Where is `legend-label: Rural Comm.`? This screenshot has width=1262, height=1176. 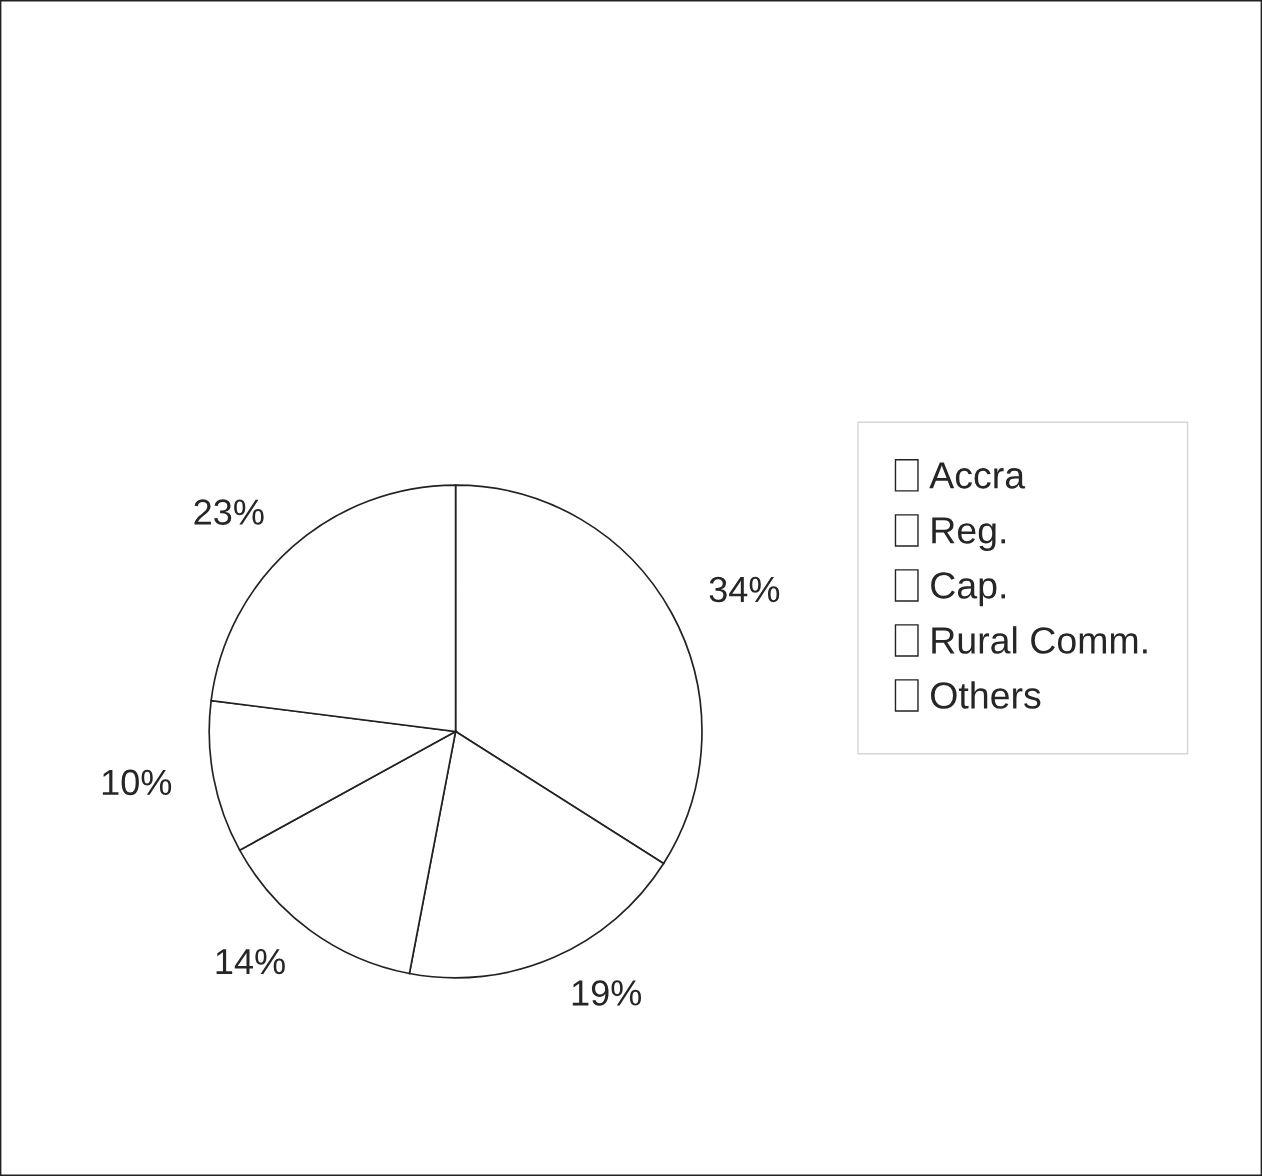
legend-label: Rural Comm. is located at coordinates (1039, 640).